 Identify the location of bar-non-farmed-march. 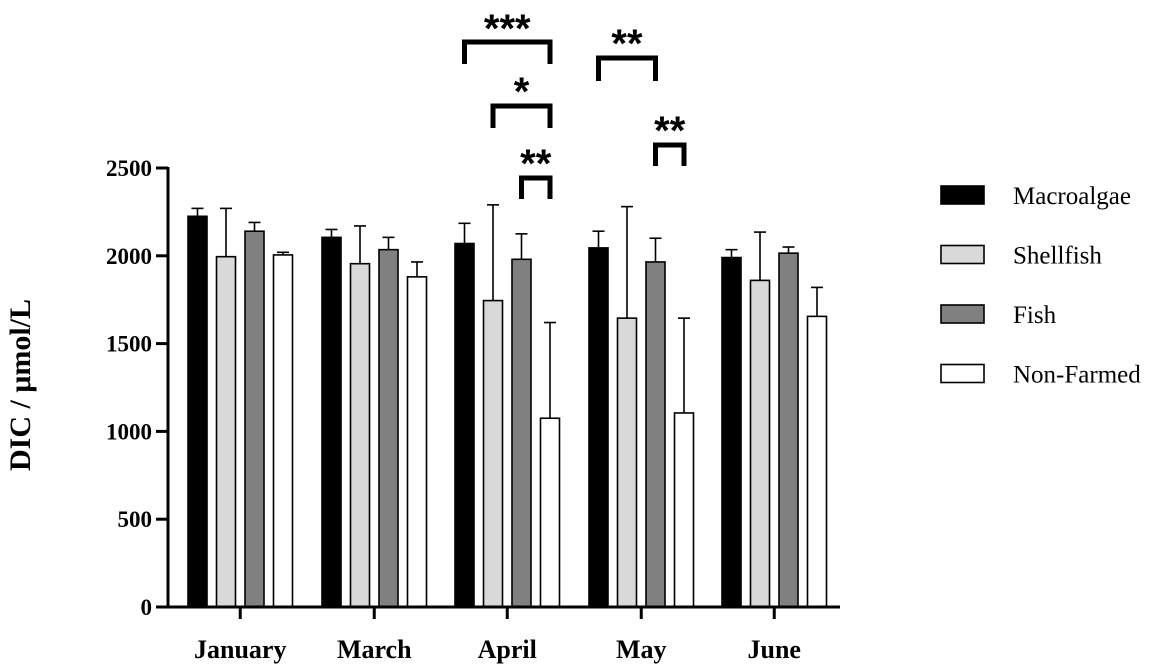
(417, 442).